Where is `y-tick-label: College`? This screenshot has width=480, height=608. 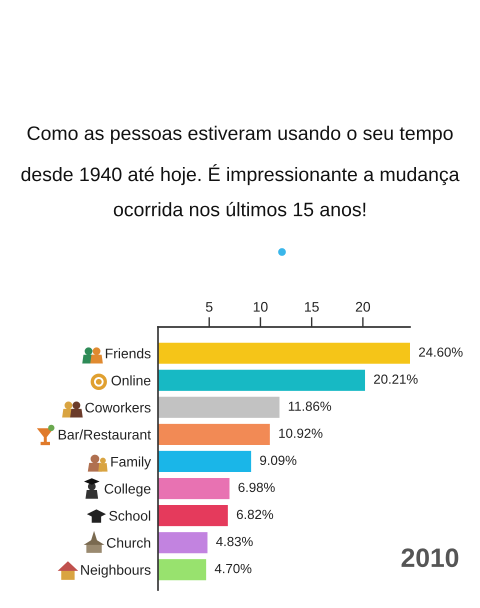 y-tick-label: College is located at coordinates (127, 490).